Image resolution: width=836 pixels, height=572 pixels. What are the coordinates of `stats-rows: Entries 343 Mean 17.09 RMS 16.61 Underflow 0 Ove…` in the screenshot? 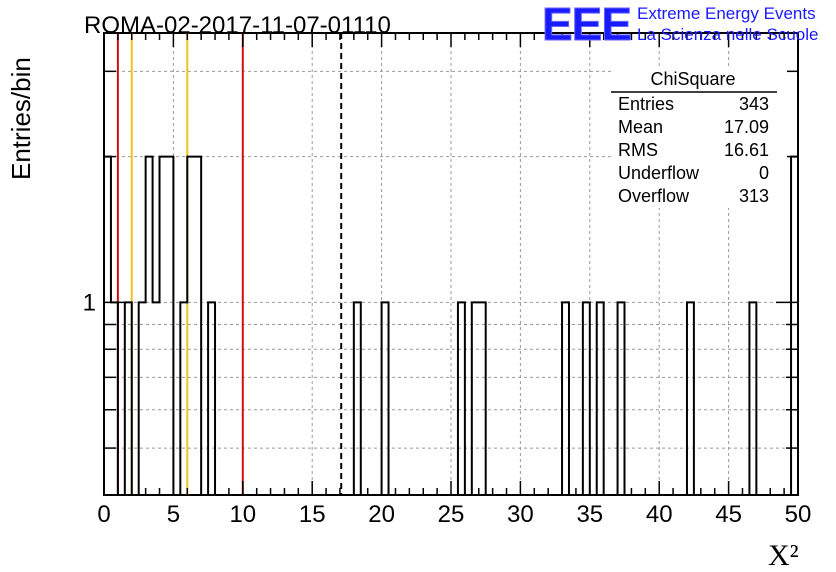 It's located at (693, 150).